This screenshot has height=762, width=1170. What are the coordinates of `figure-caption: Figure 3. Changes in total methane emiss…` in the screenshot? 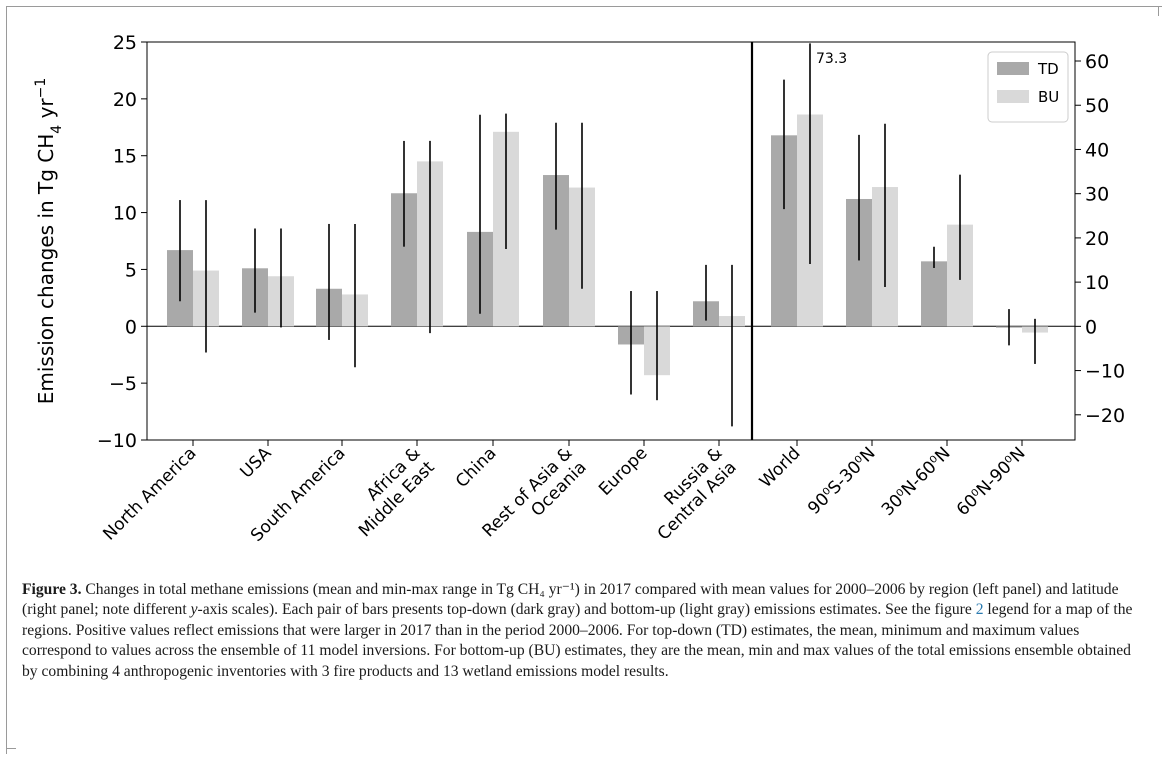 It's located at (582, 631).